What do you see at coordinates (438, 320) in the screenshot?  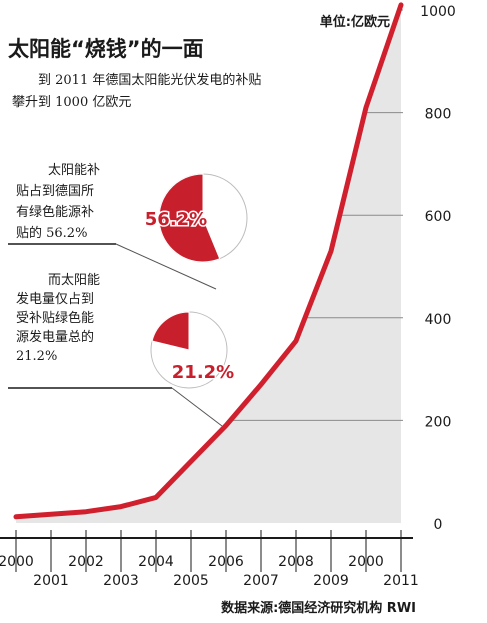 I see `y-tick-label: 400` at bounding box center [438, 320].